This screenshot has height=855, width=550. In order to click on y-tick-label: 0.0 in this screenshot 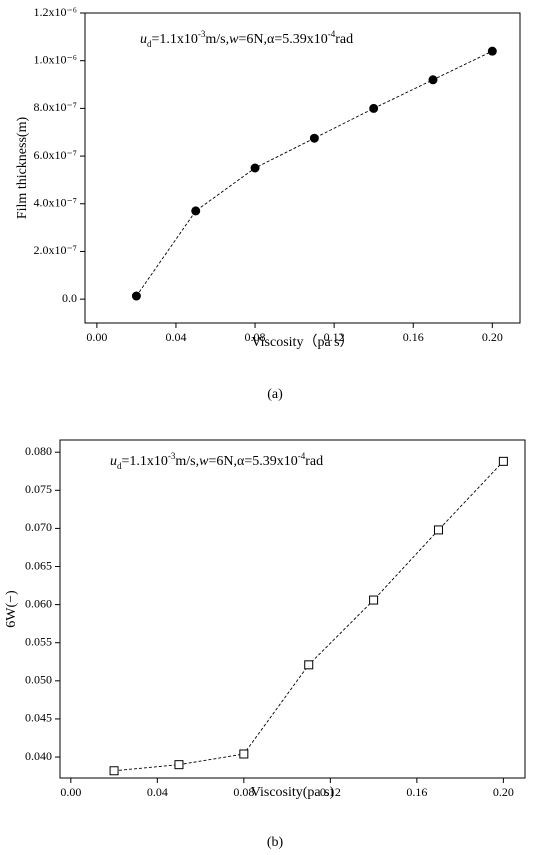, I will do `click(69, 298)`.